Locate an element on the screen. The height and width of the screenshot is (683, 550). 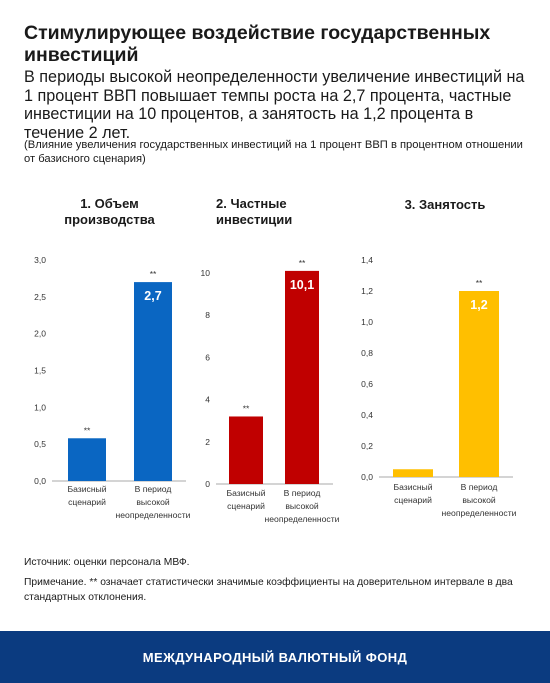
y-tick-label: 4 is located at coordinates (207, 400).